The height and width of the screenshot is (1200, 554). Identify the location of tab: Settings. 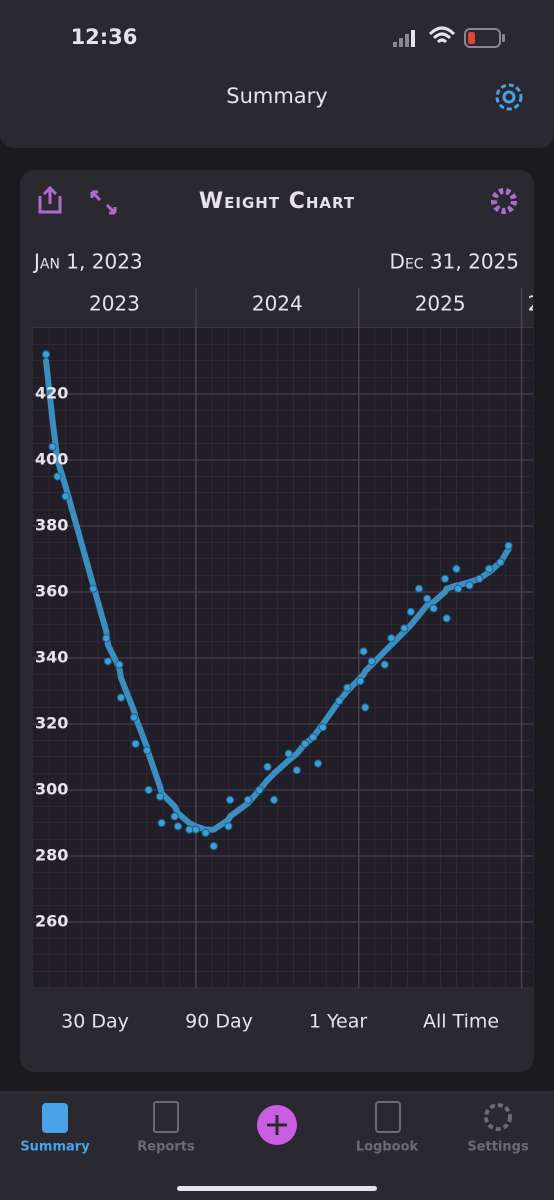
(498, 1147).